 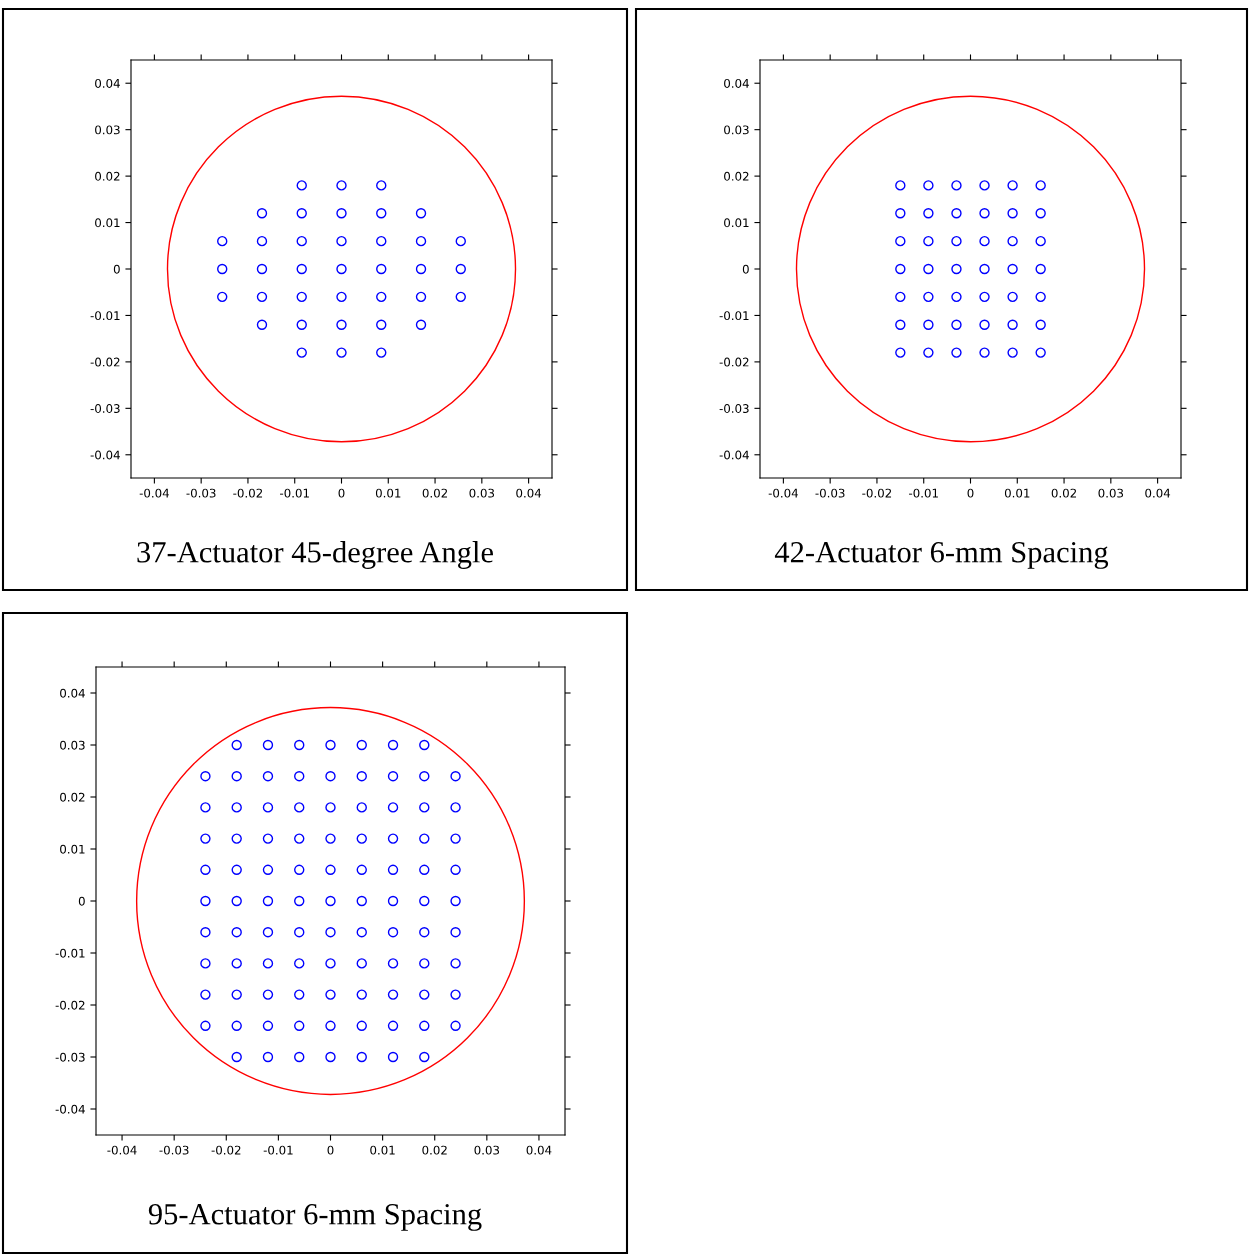 What do you see at coordinates (315, 555) in the screenshot?
I see `text: 37-Actuator 45-degree Angle` at bounding box center [315, 555].